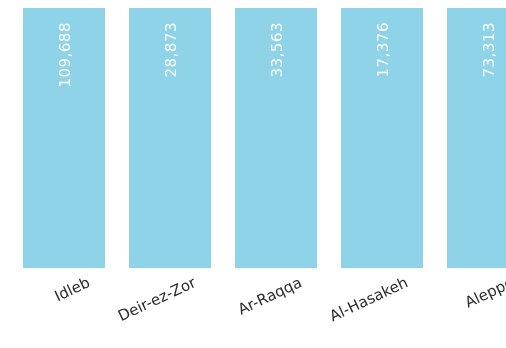  Describe the element at coordinates (170, 138) in the screenshot. I see `bar-deir-ez-zor` at that location.